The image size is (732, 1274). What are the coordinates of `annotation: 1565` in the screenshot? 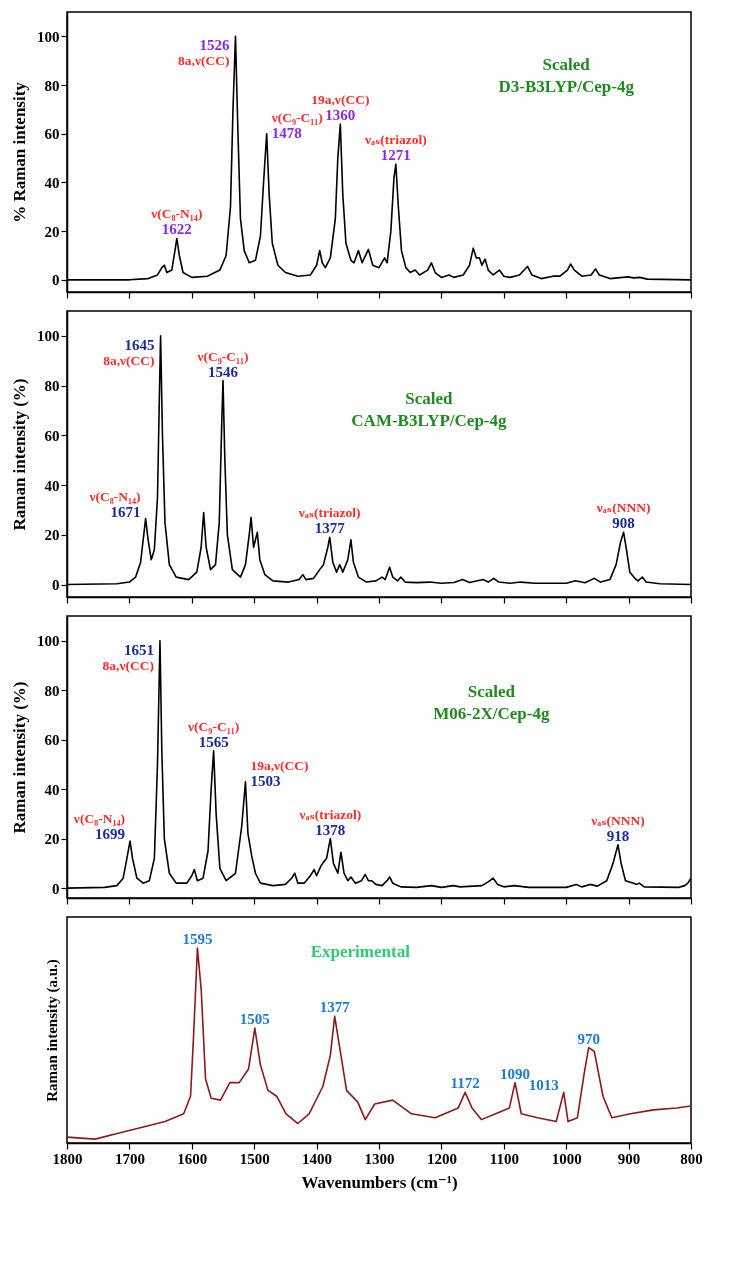 It's located at (213, 741).